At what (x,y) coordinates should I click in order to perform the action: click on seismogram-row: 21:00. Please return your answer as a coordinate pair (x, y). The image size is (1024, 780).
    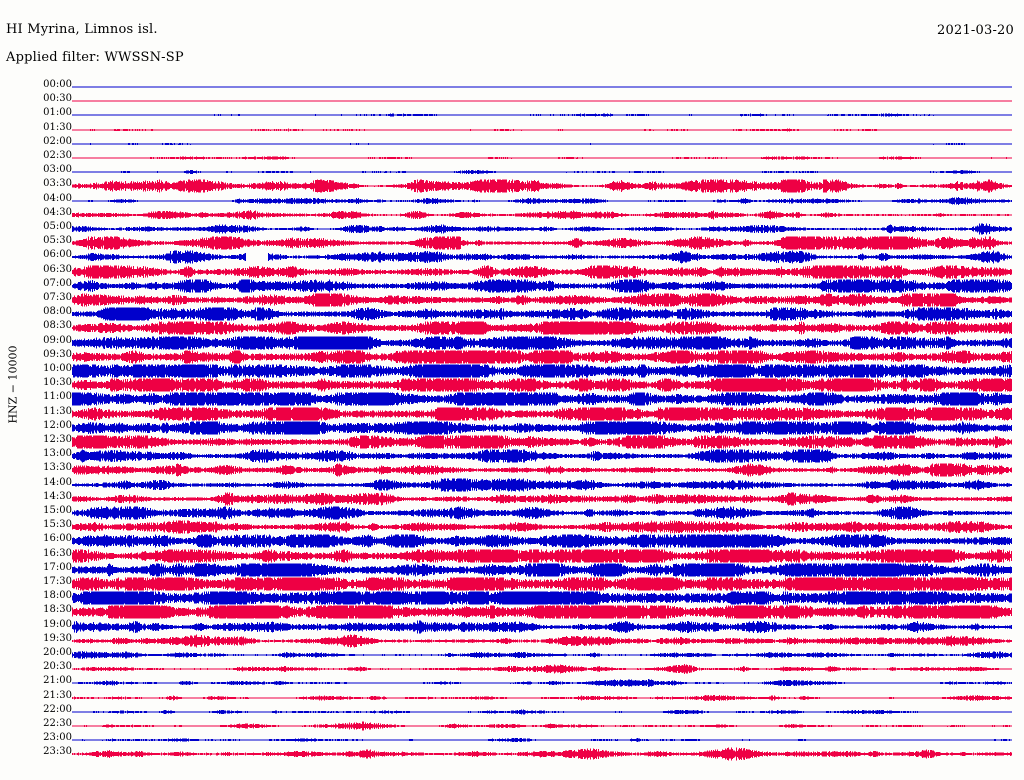
    Looking at the image, I should click on (512, 683).